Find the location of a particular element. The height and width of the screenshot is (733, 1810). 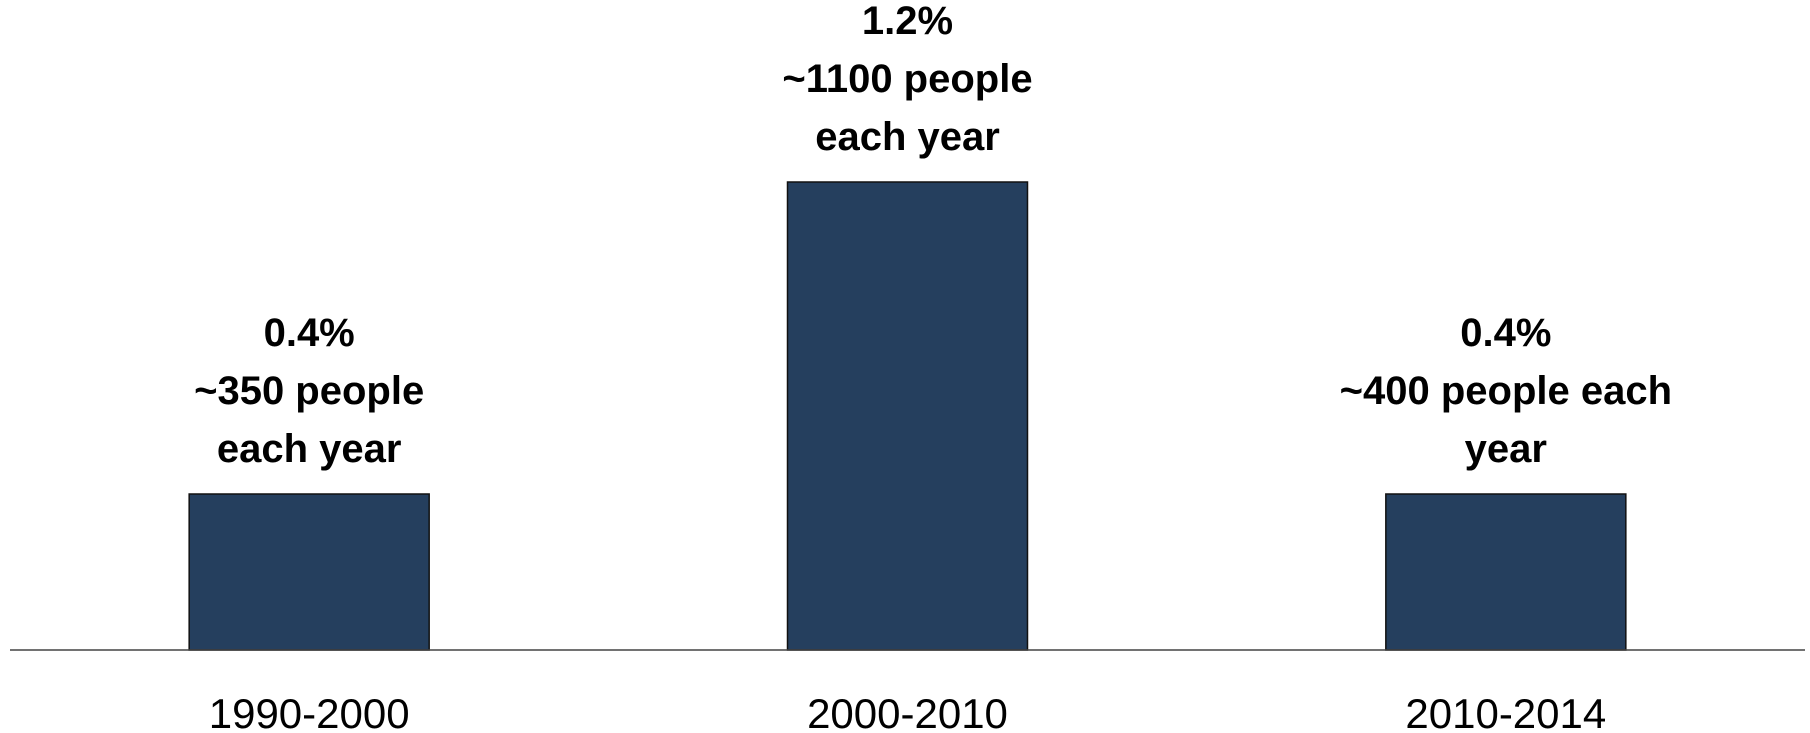

category-label-1990-2000: 1990-2000 is located at coordinates (309, 711).